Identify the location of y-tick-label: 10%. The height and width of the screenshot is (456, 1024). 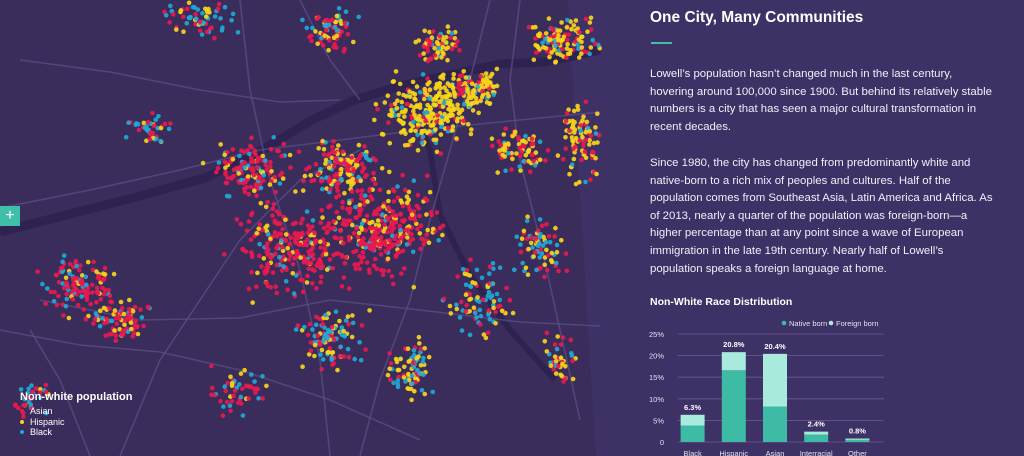
(656, 399).